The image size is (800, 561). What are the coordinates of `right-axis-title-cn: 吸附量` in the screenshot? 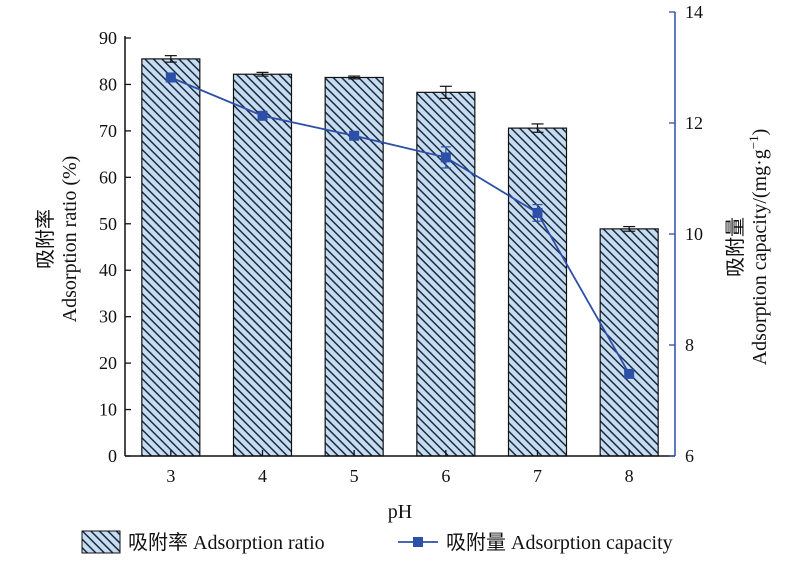 It's located at (735, 247).